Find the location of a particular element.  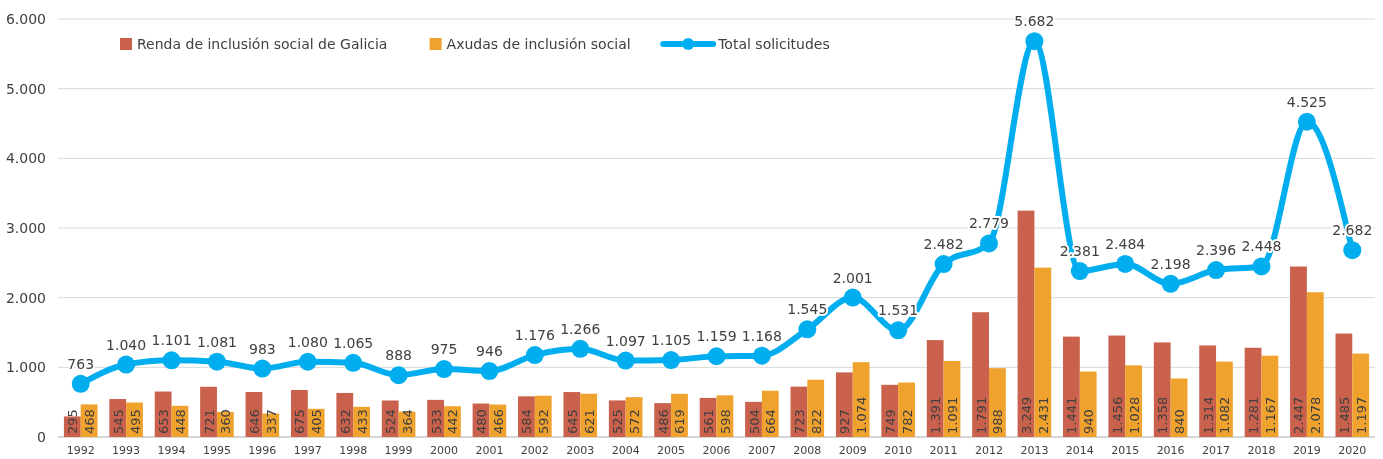

x-tick-label: 2014 is located at coordinates (1079, 450).